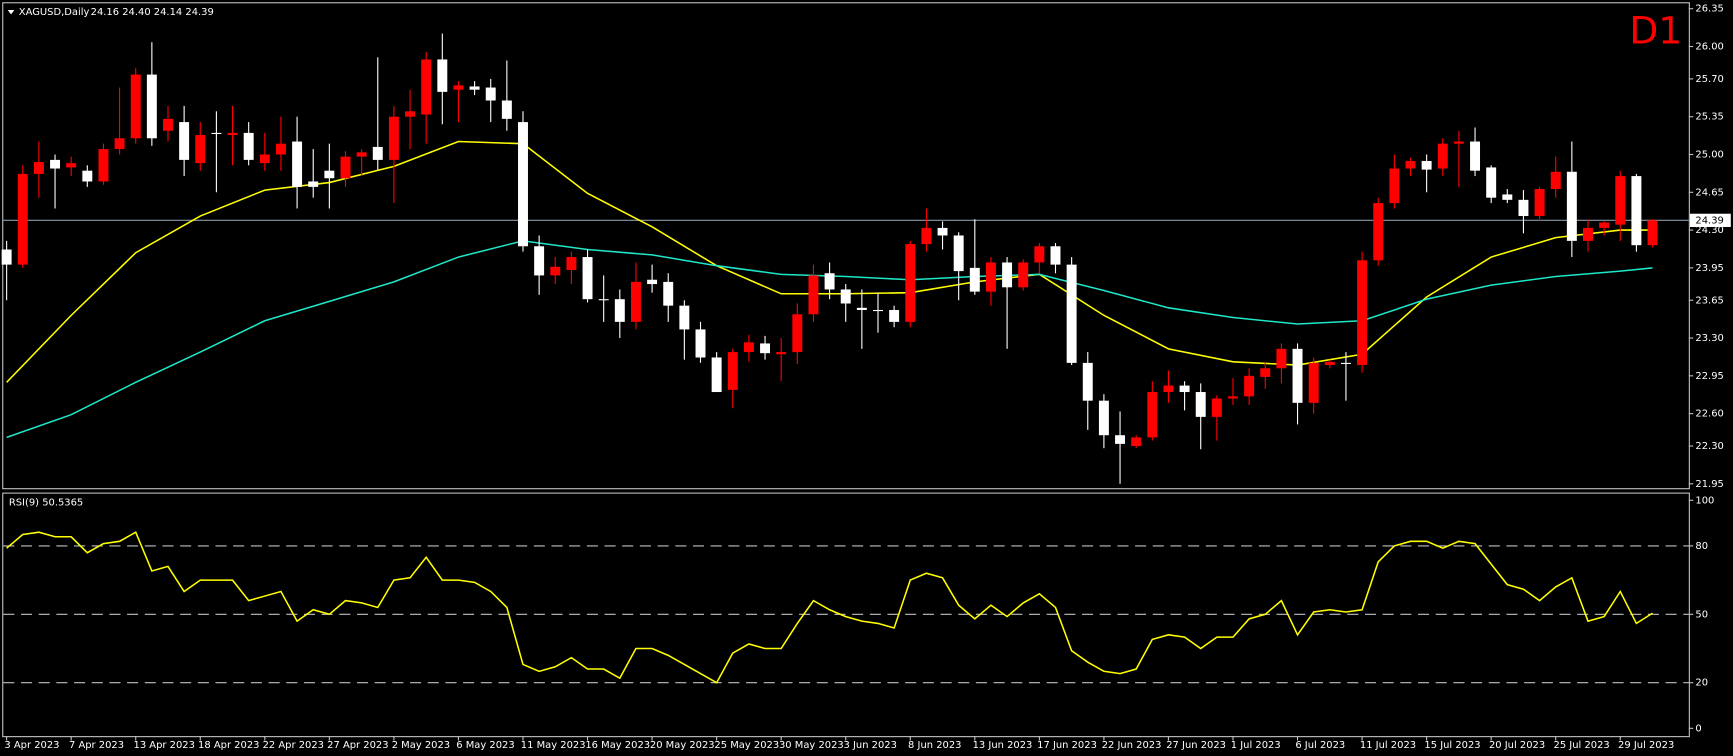 Image resolution: width=1733 pixels, height=756 pixels. I want to click on y-tick-label: 22.60, so click(1709, 414).